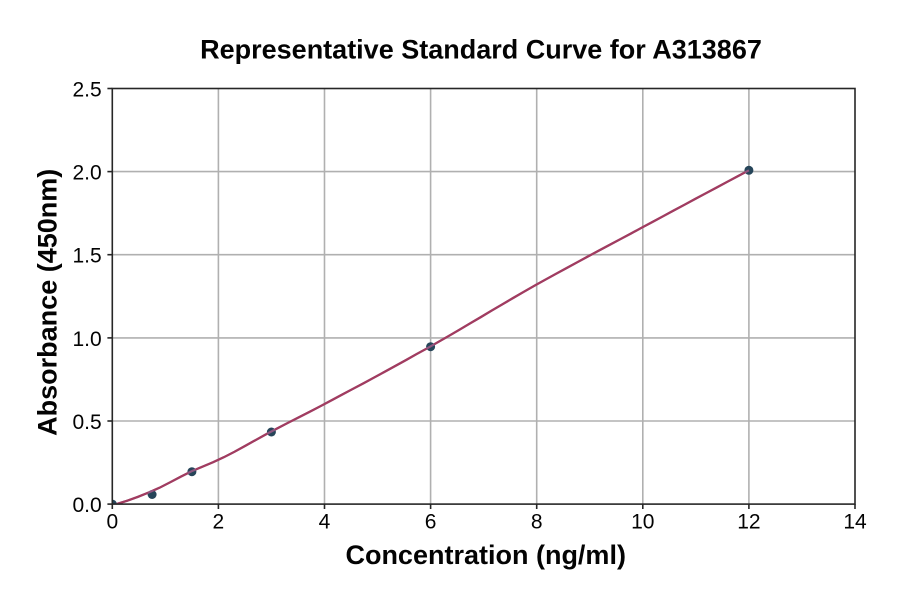 This screenshot has height=594, width=900. Describe the element at coordinates (112, 522) in the screenshot. I see `svg-text: 0` at that location.